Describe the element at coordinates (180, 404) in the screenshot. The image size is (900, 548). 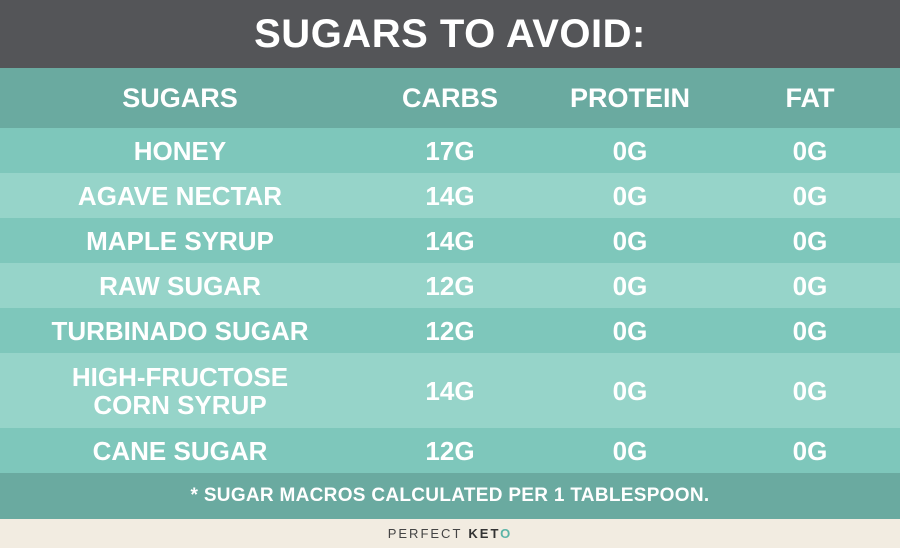
I see `sugar-name-line2: CORN SYRUP` at that location.